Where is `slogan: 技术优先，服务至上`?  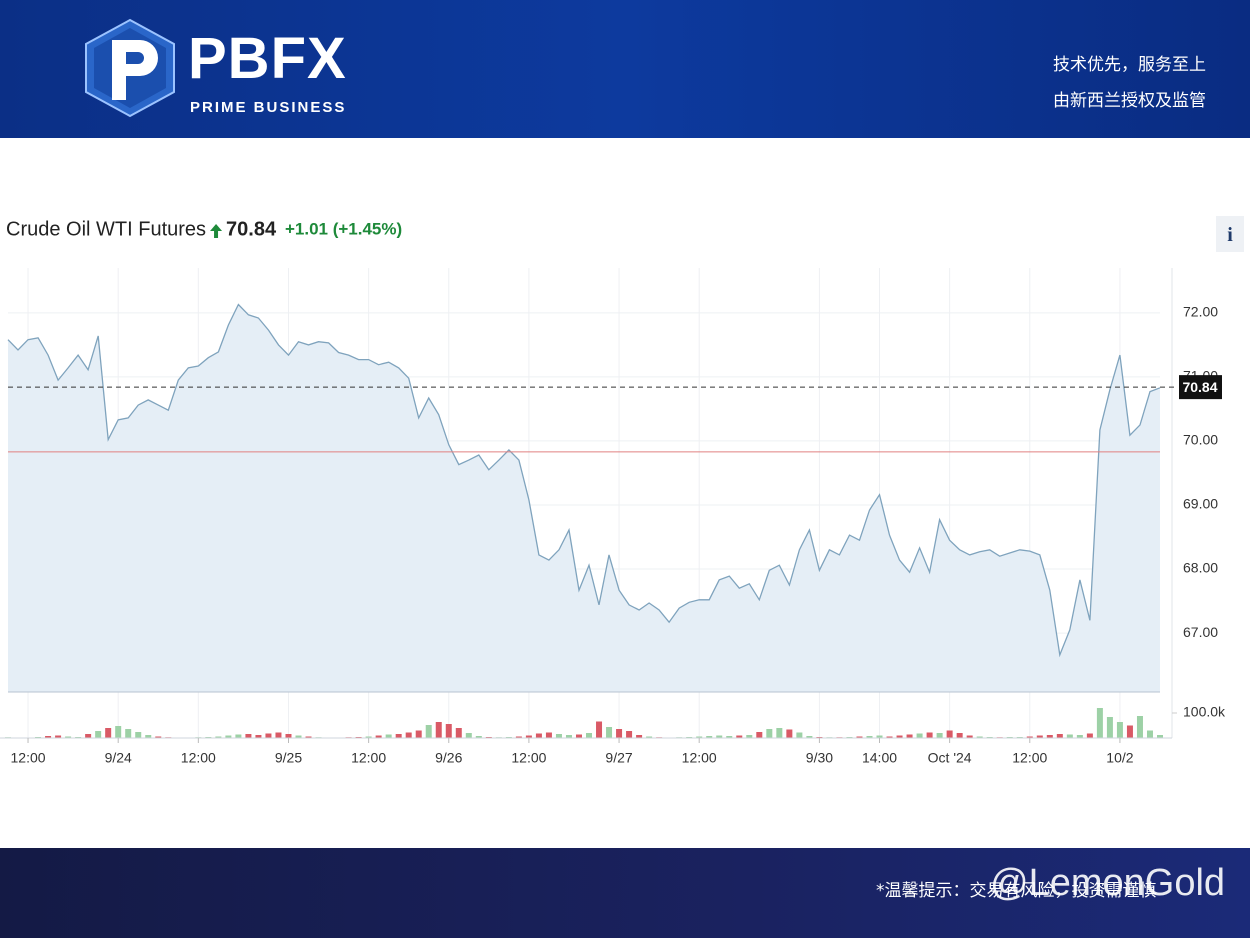
slogan: 技术优先，服务至上 is located at coordinates (1129, 65).